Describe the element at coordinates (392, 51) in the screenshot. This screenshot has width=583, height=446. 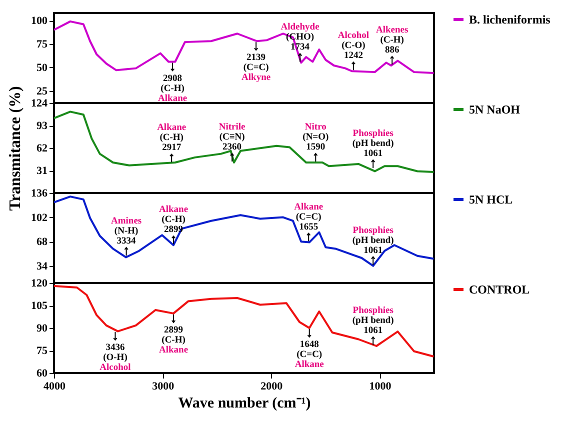
I see `annotation: 886` at that location.